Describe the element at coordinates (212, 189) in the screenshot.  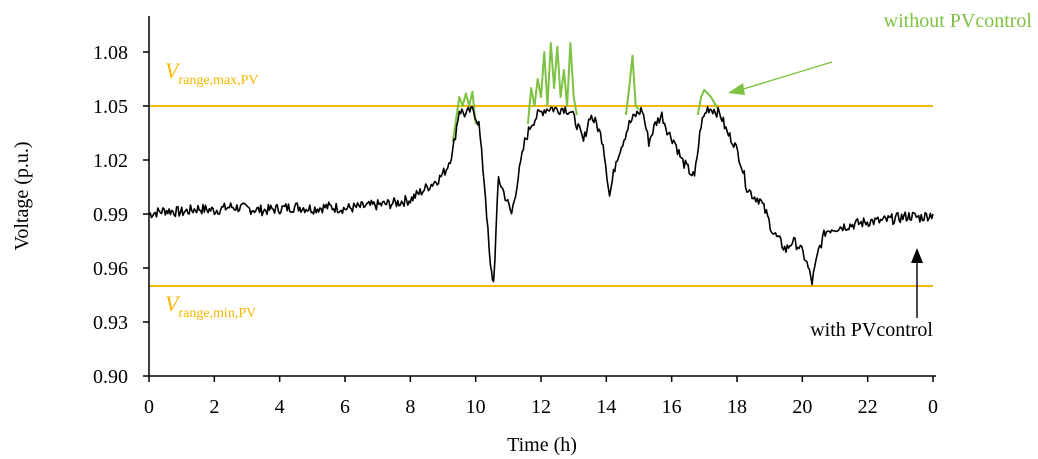
I see `reference-line-labels: Vrange,max,PV Vrange,min,PV` at that location.